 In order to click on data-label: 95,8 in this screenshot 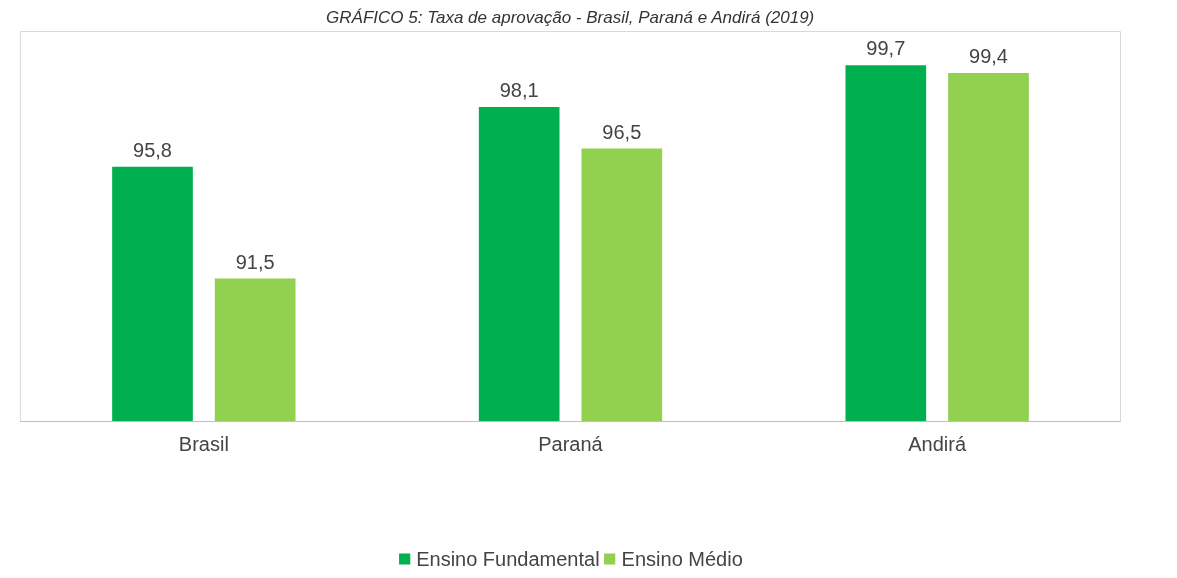, I will do `click(152, 149)`.